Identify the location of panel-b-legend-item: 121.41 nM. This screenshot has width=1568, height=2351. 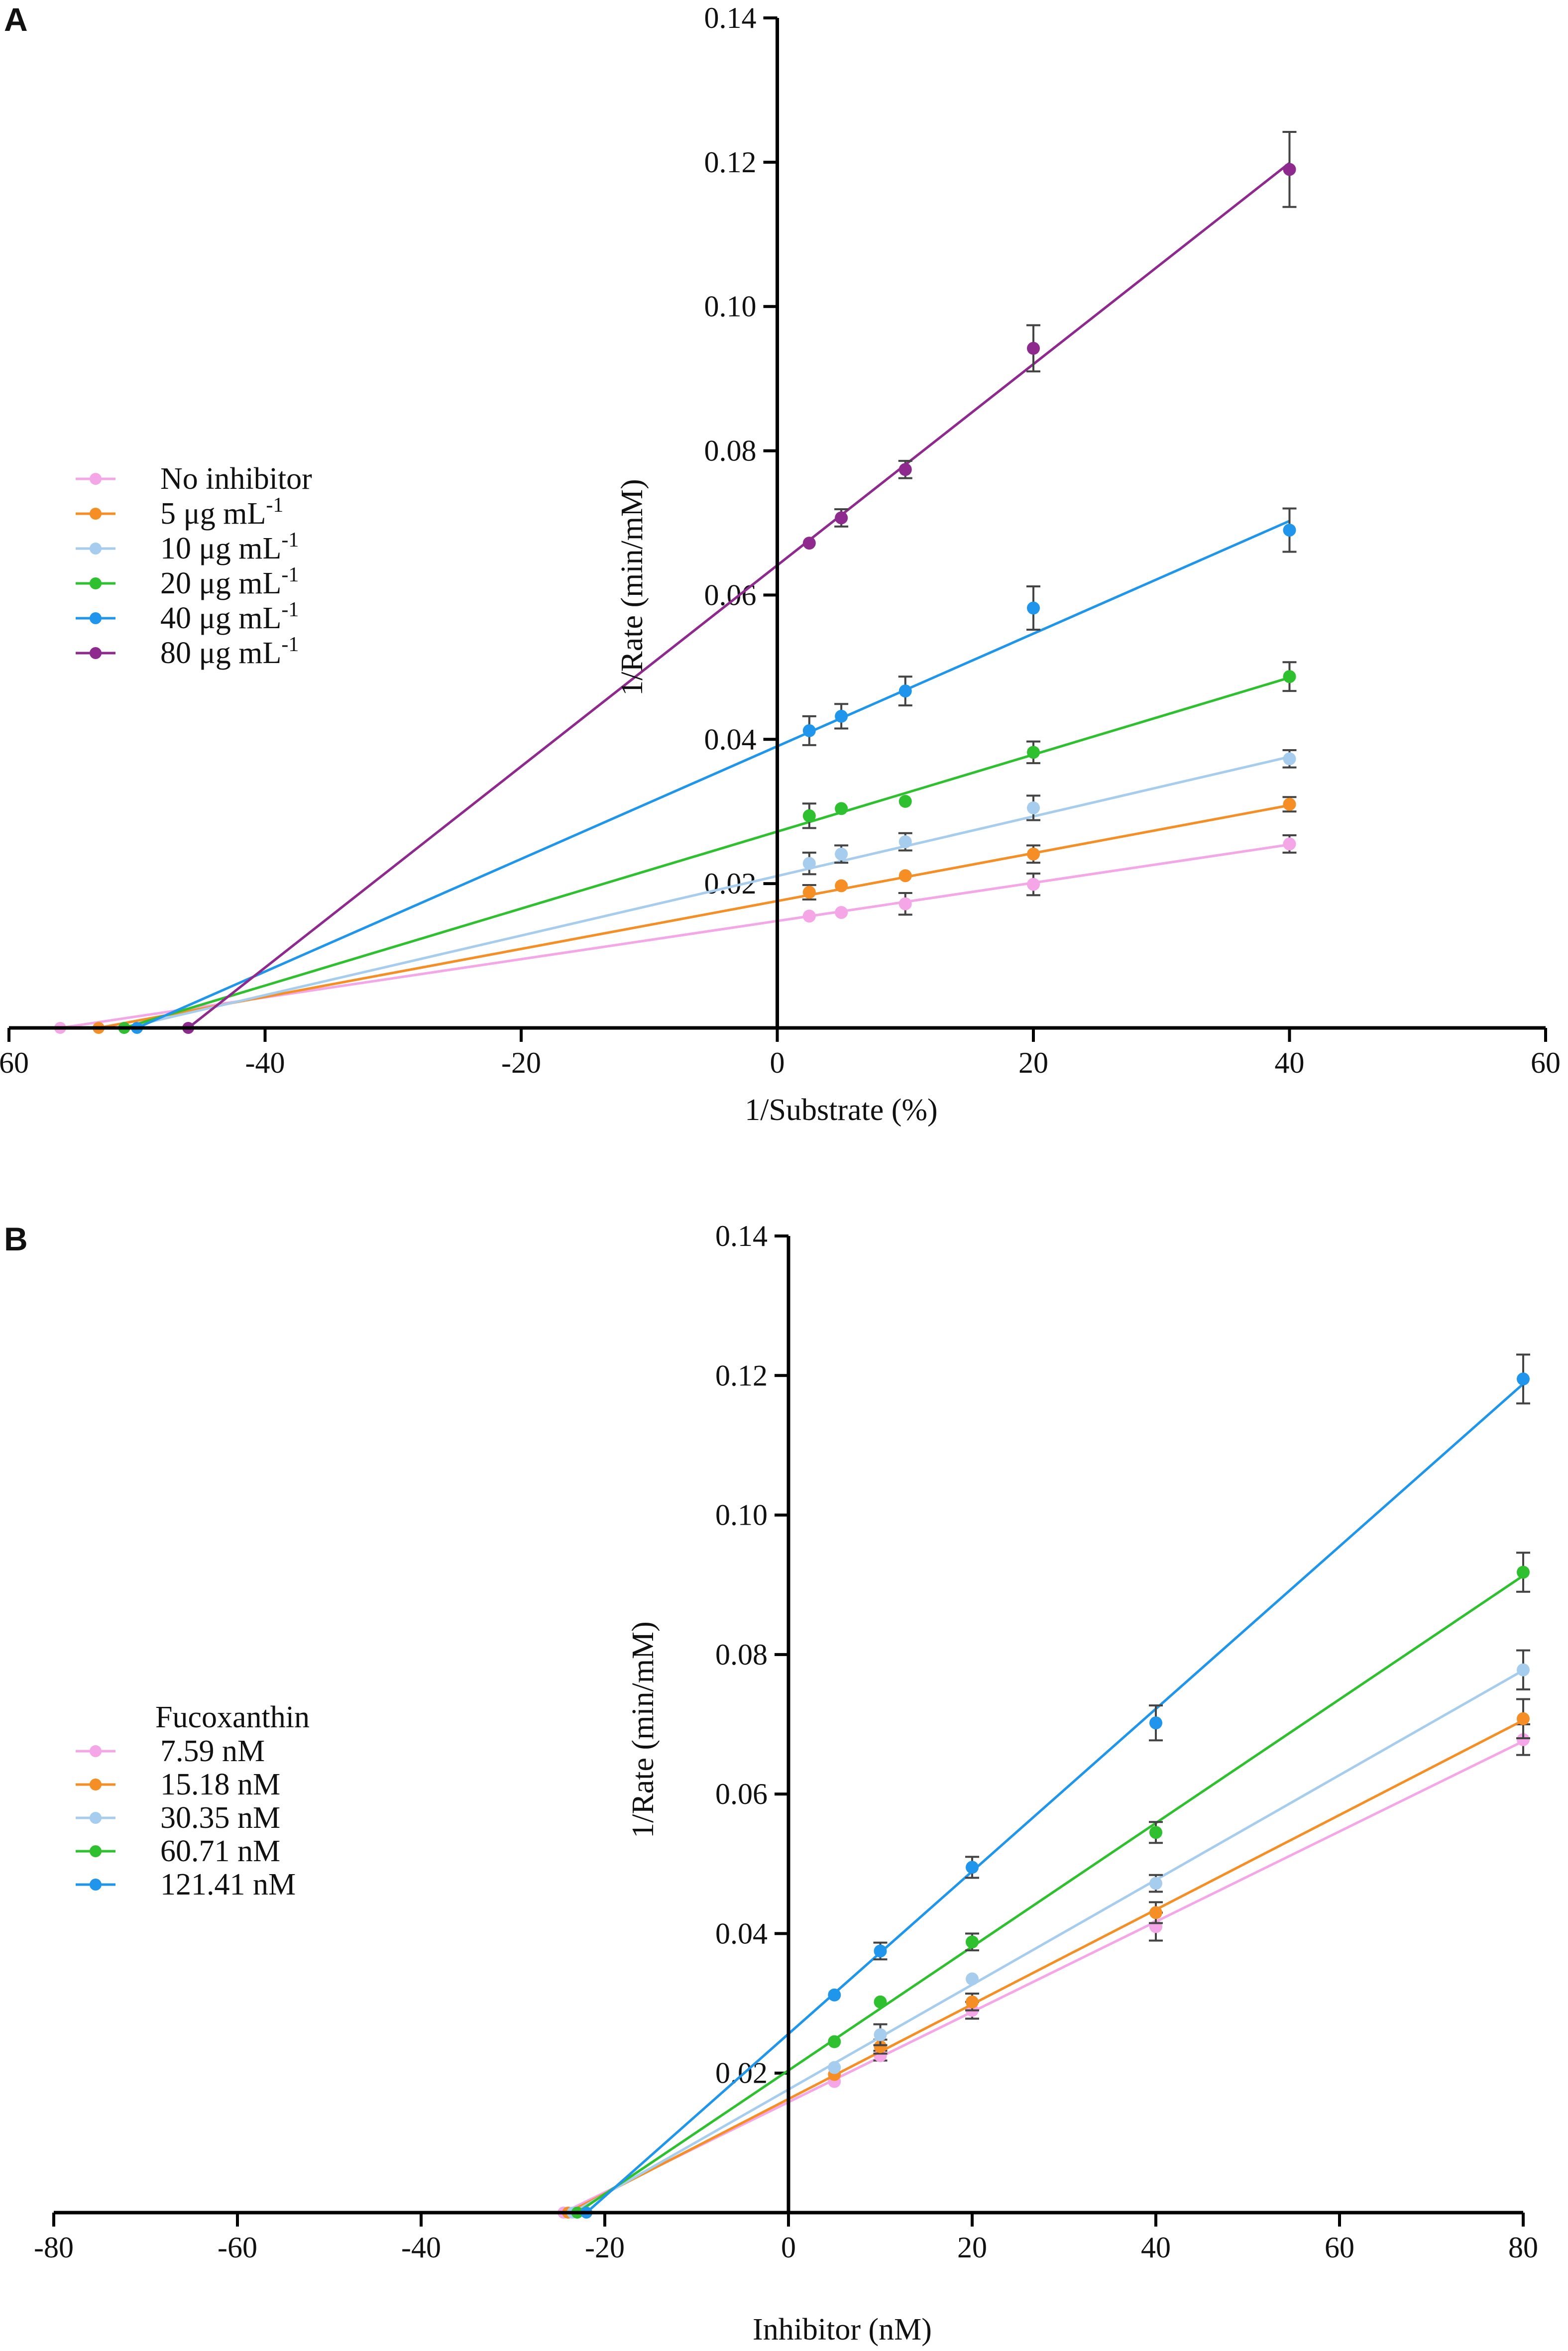
(186, 1885).